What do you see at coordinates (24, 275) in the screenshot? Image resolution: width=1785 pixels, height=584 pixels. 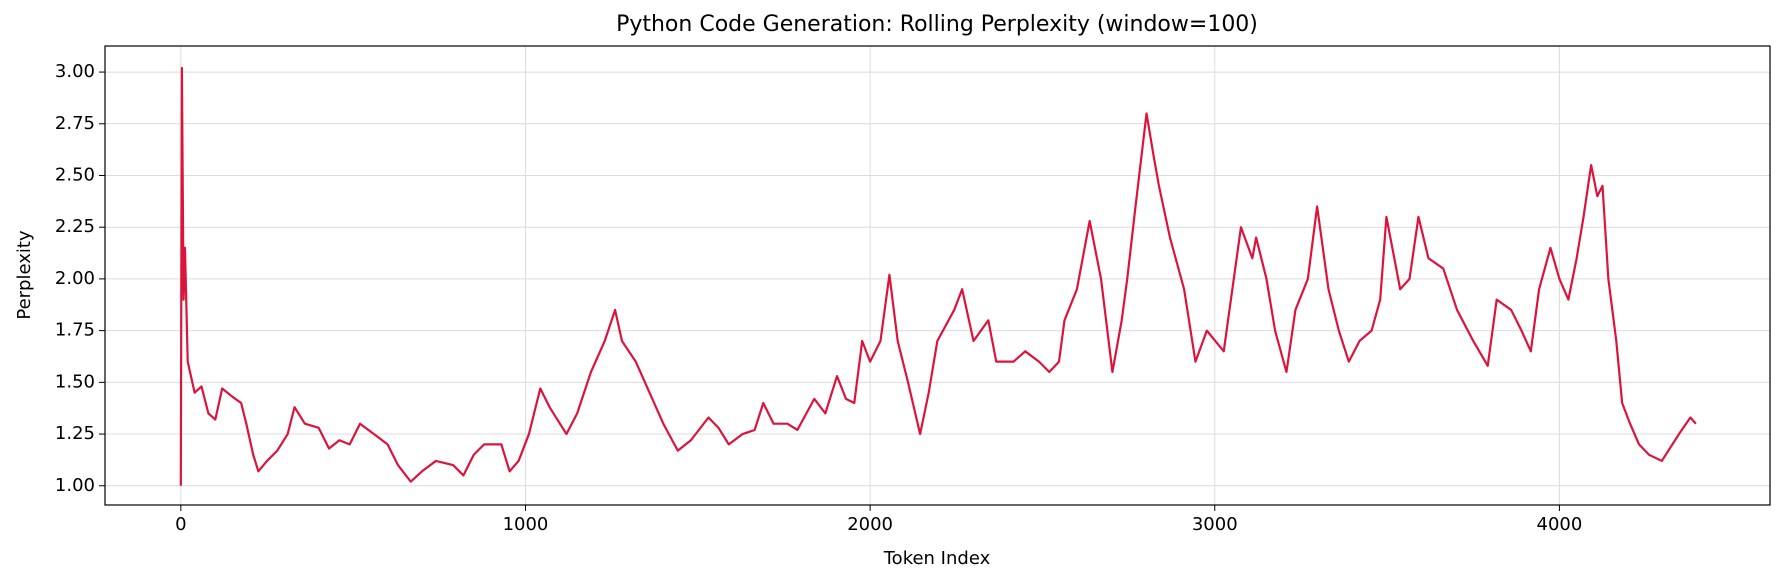 I see `y-axis-label: Perplexity` at bounding box center [24, 275].